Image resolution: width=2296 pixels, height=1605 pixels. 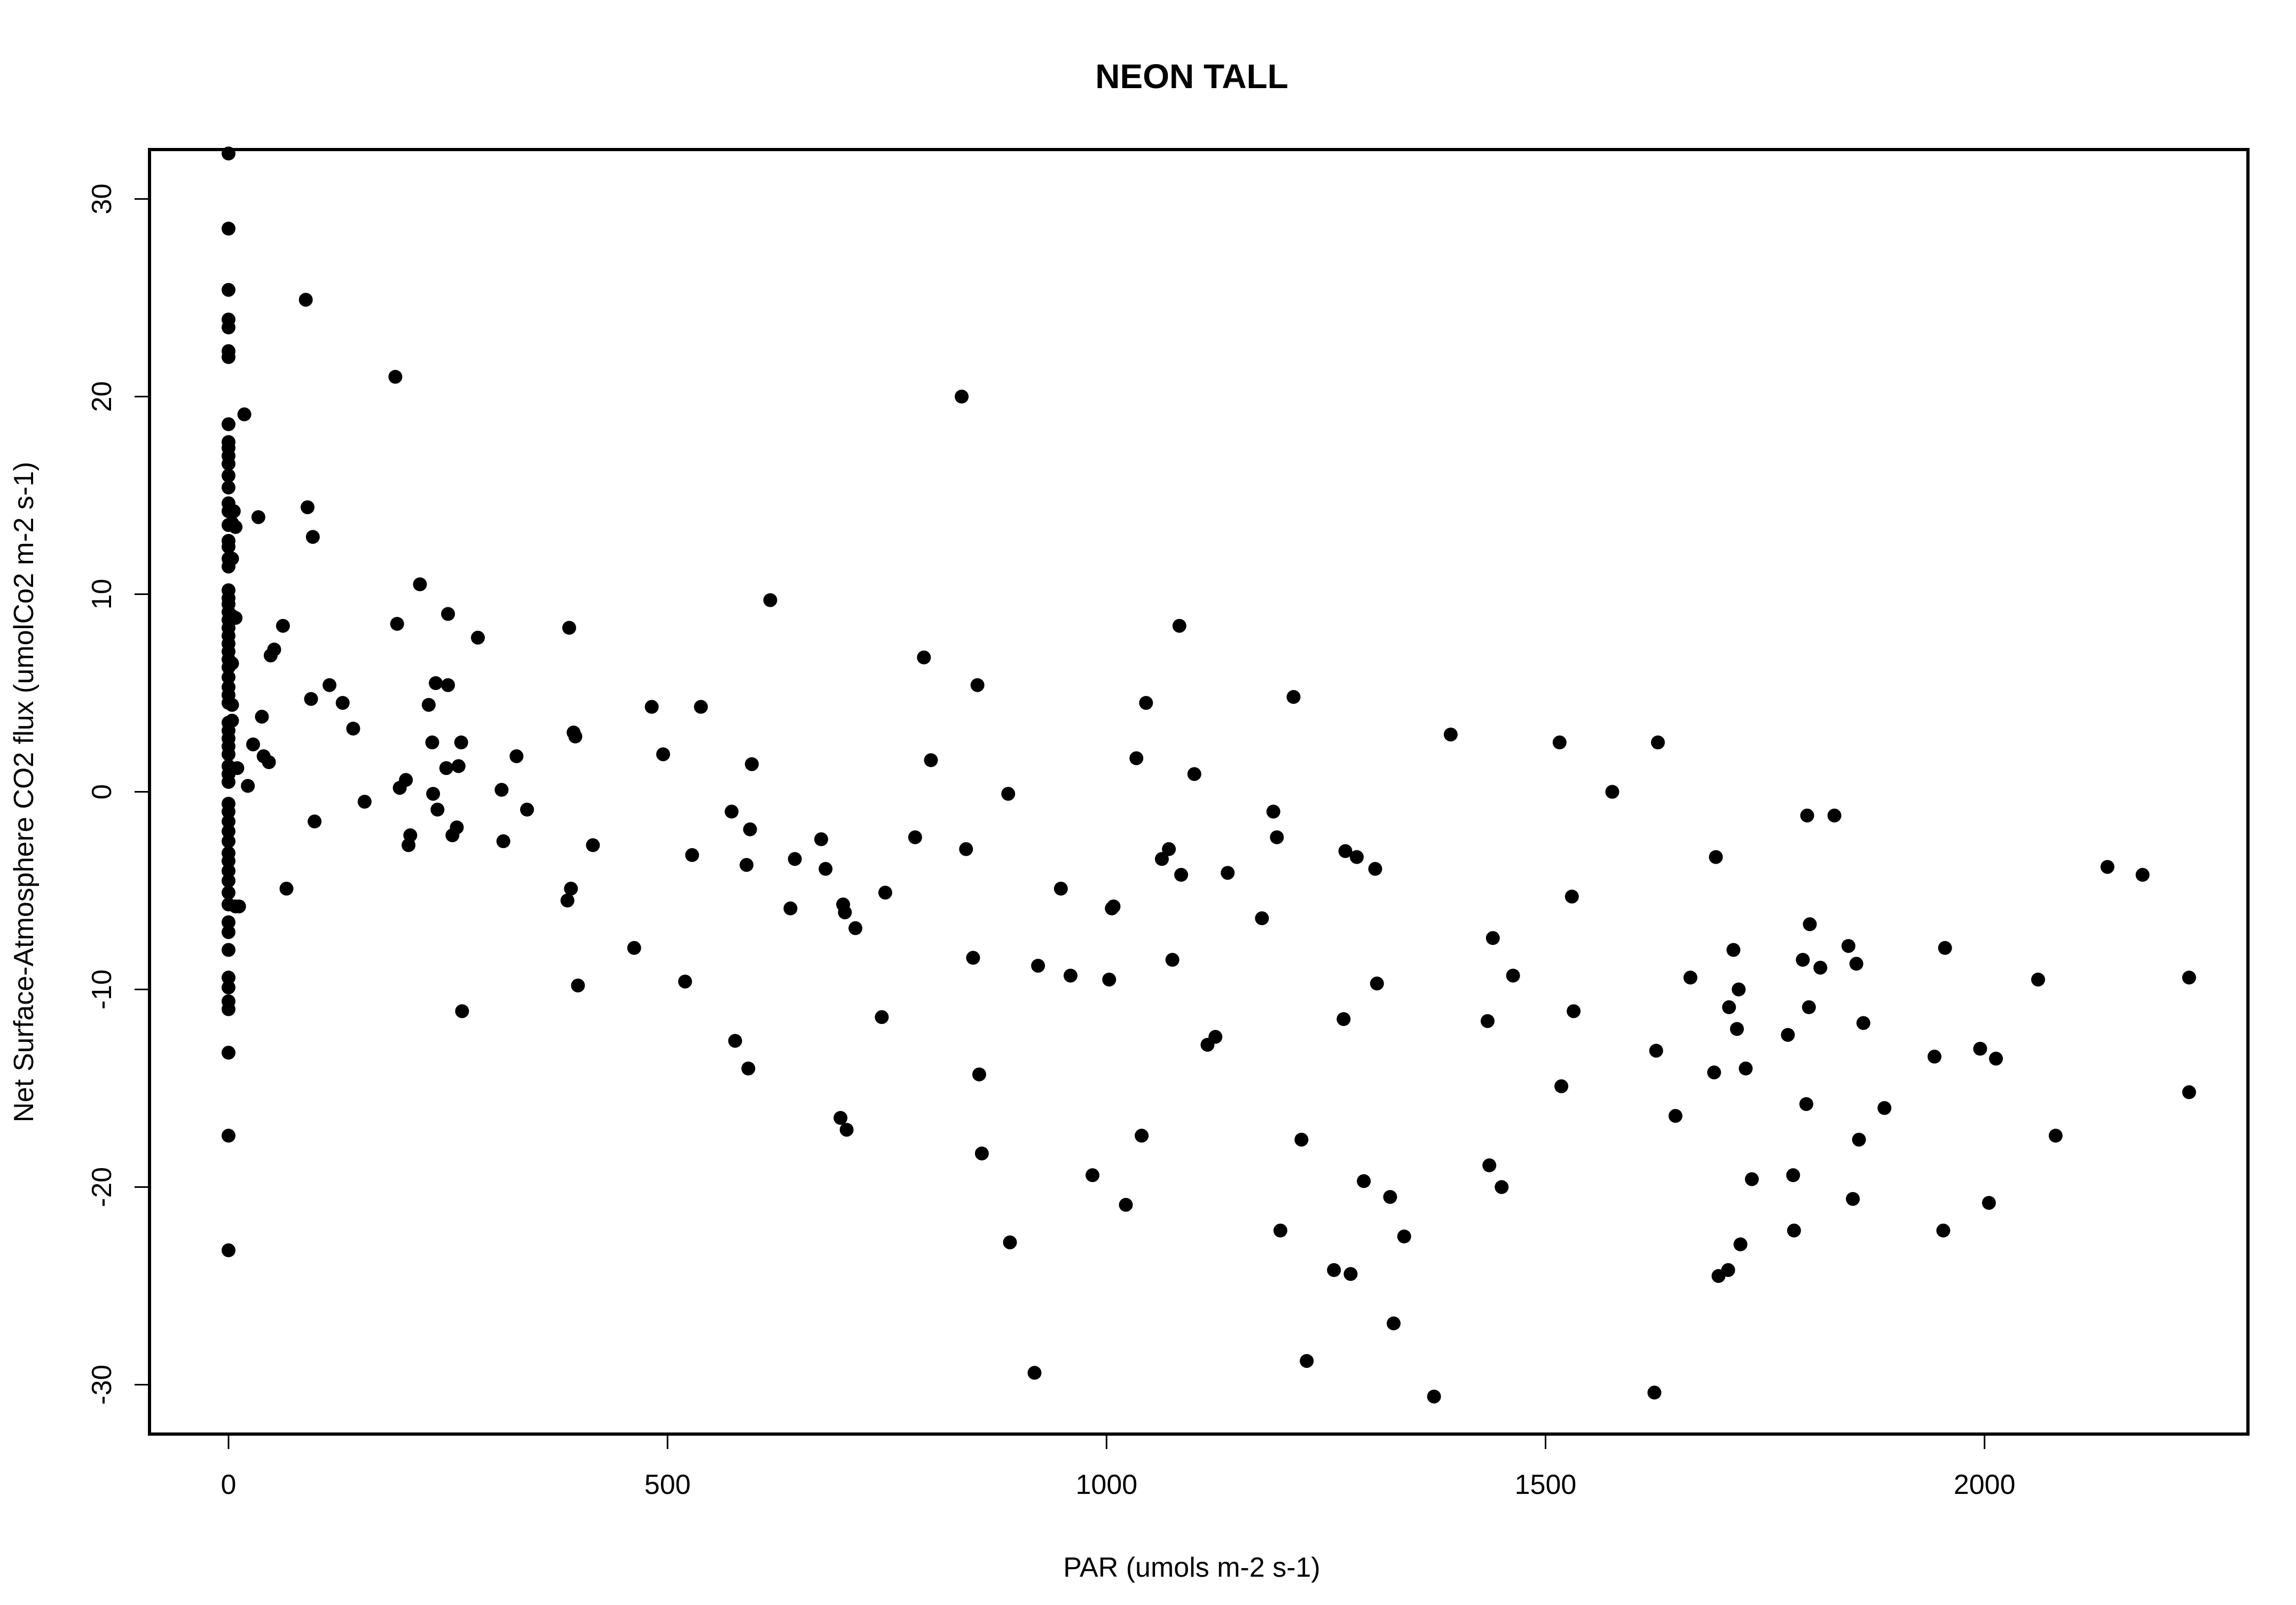 What do you see at coordinates (1191, 76) in the screenshot?
I see `chart-title: NEON TALL` at bounding box center [1191, 76].